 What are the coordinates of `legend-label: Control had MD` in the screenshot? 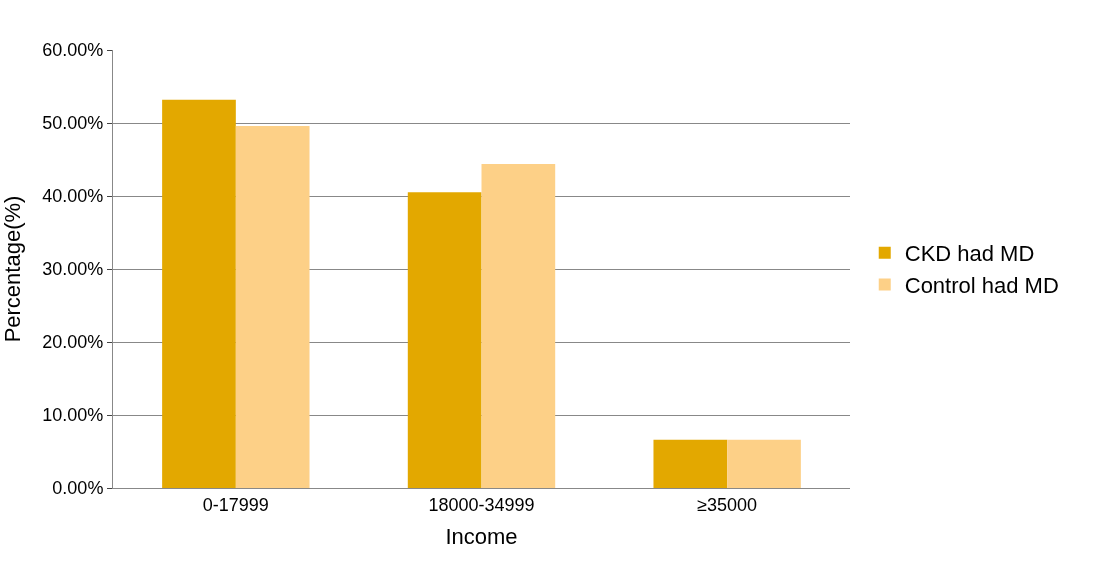 It's located at (981, 285).